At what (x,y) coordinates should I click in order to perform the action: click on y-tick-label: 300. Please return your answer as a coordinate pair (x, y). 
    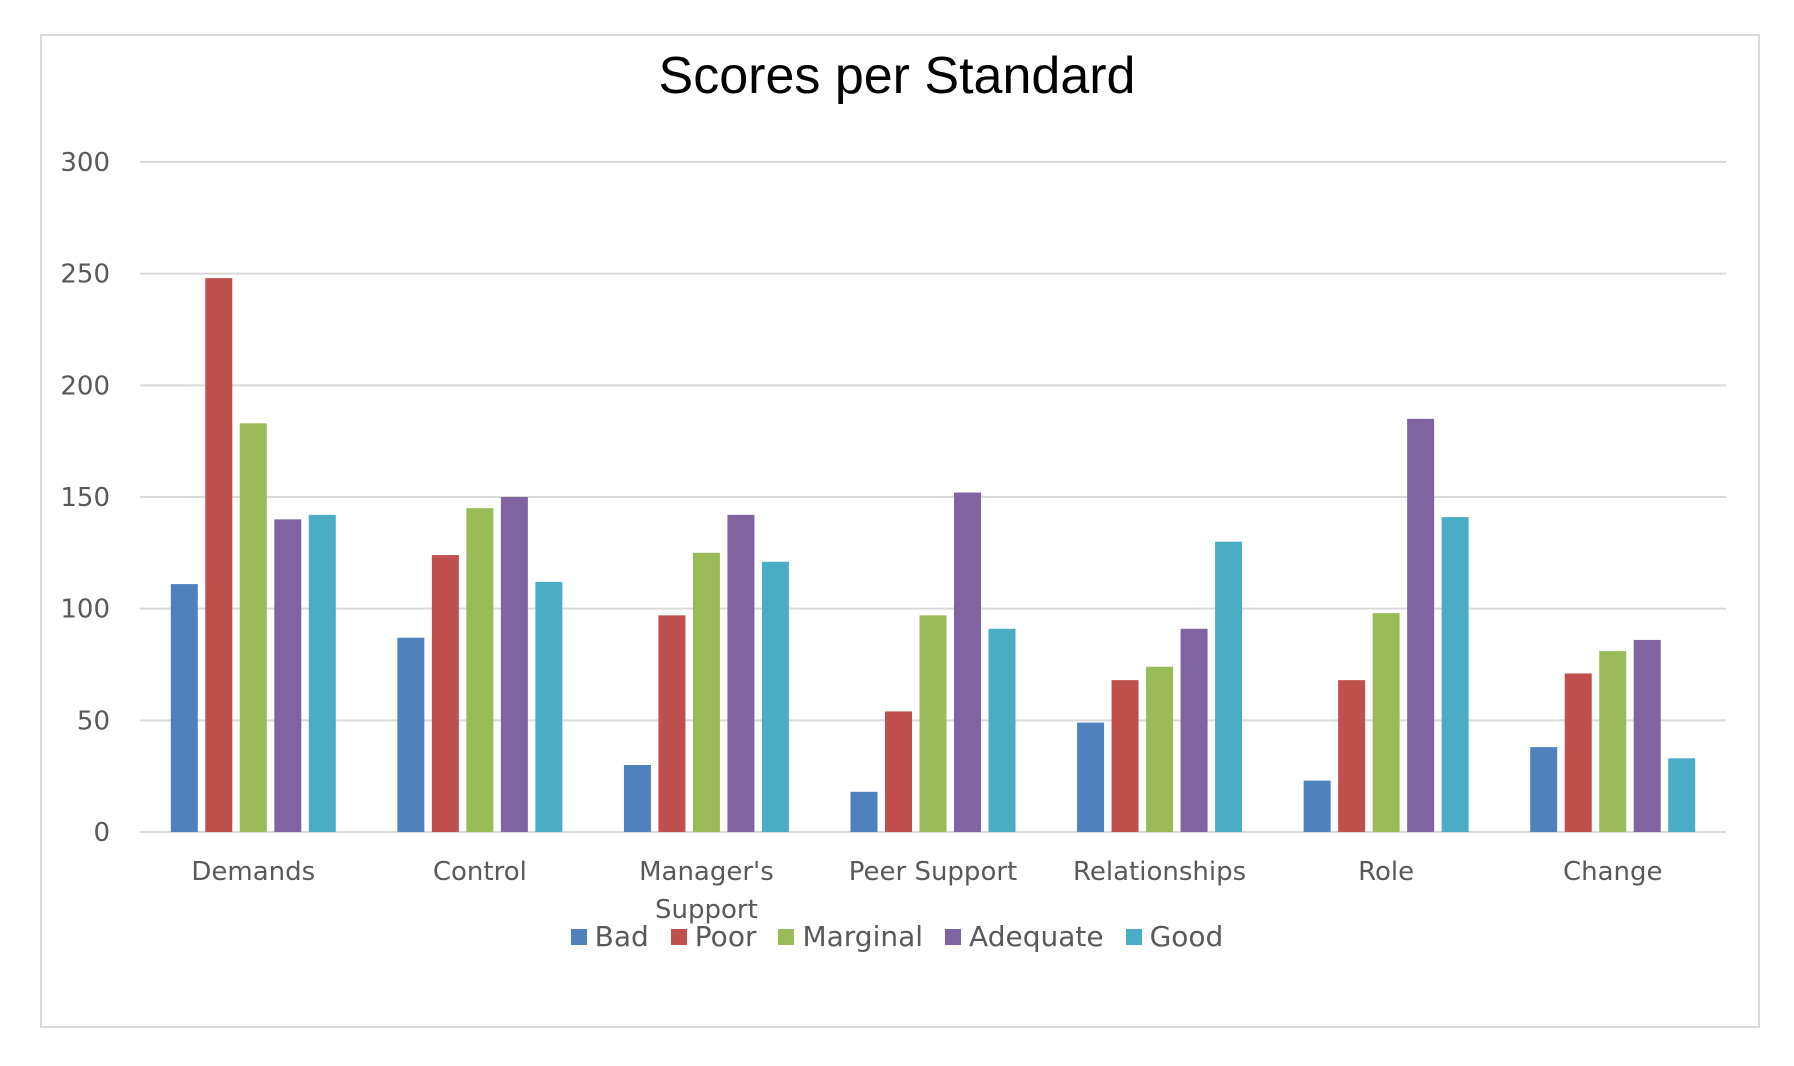
    Looking at the image, I should click on (85, 163).